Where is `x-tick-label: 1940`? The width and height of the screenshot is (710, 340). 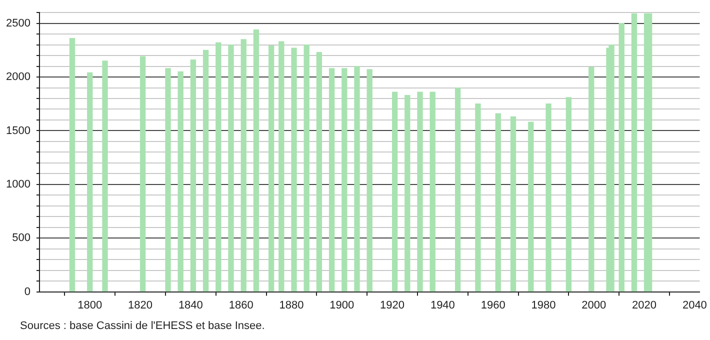
x-tick-label: 1940 is located at coordinates (442, 305).